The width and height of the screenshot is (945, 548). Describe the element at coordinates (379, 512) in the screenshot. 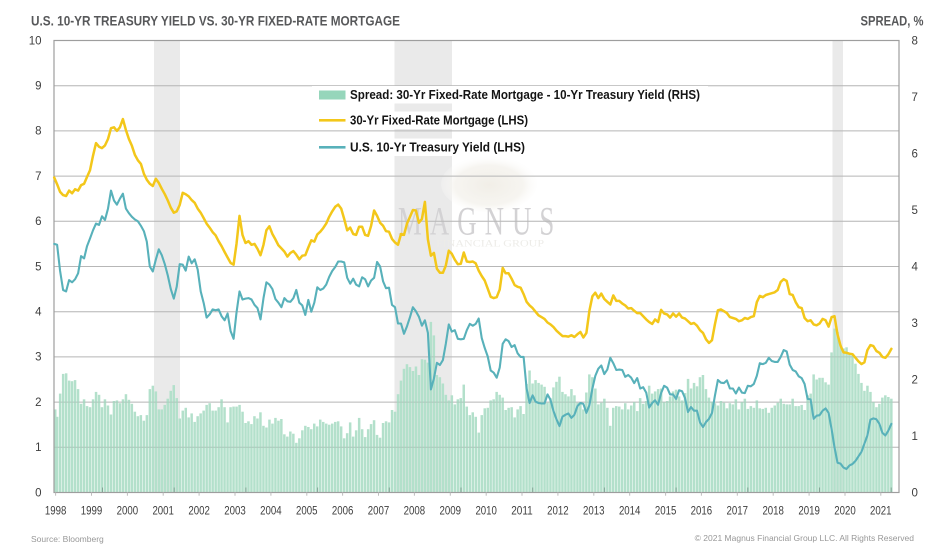

I see `svg-text: 2007` at that location.